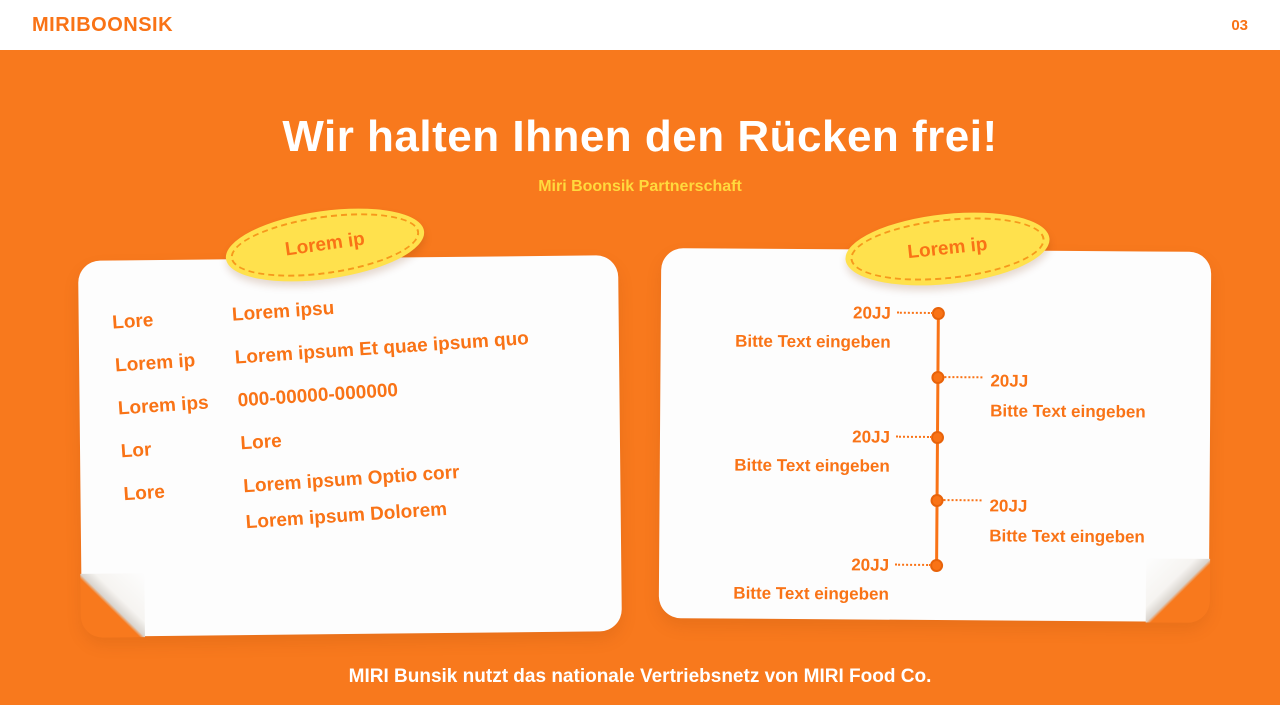 The height and width of the screenshot is (720, 1280). I want to click on info-value: Lorem ipsu, so click(283, 311).